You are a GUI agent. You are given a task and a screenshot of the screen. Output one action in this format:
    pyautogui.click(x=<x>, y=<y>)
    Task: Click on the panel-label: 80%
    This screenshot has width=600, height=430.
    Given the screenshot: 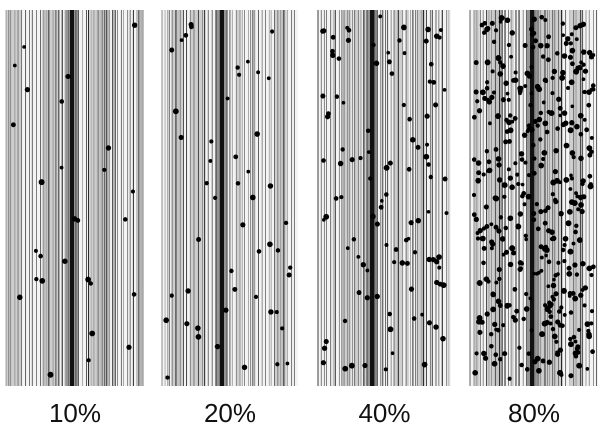 What is the action you would take?
    pyautogui.click(x=534, y=413)
    